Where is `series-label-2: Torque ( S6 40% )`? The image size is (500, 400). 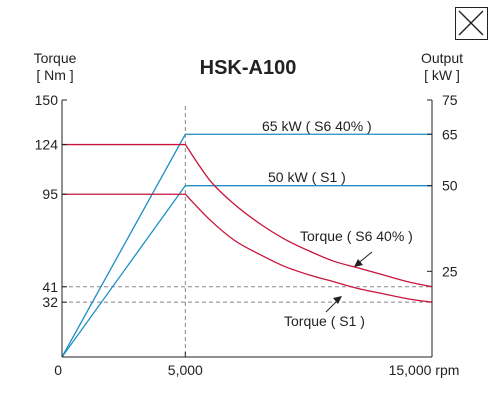 series-label-2: Torque ( S6 40% ) is located at coordinates (356, 236).